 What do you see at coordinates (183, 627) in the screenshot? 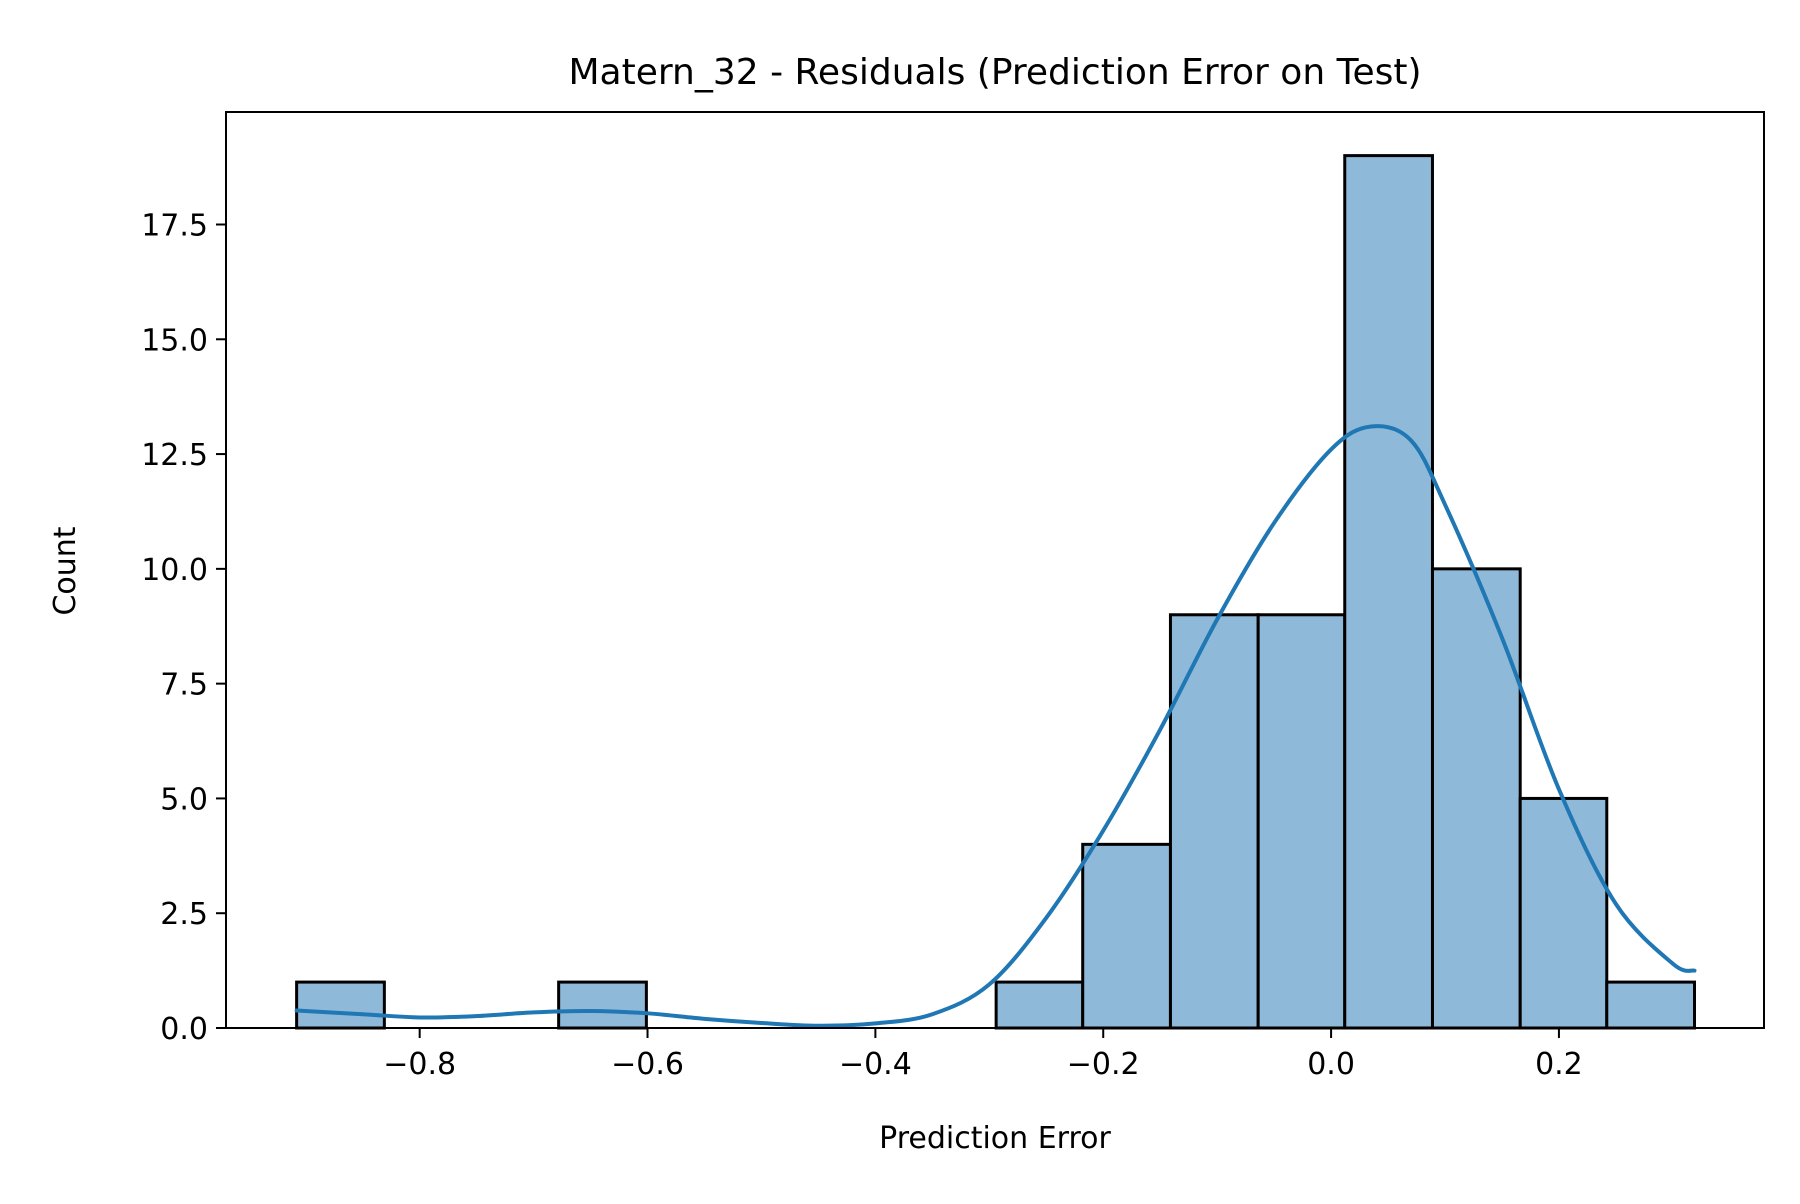
I see `y-axis: 0.0 2.5 5.0 7.5 10.0 12.5 15.0 17.5` at bounding box center [183, 627].